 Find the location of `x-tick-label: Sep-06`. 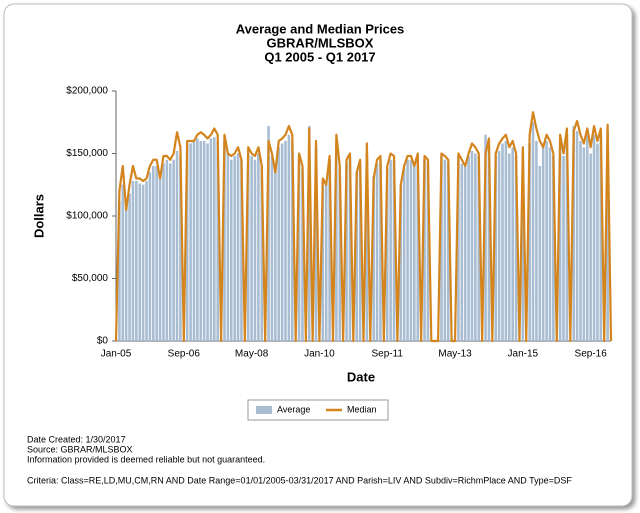

x-tick-label: Sep-06 is located at coordinates (184, 354).